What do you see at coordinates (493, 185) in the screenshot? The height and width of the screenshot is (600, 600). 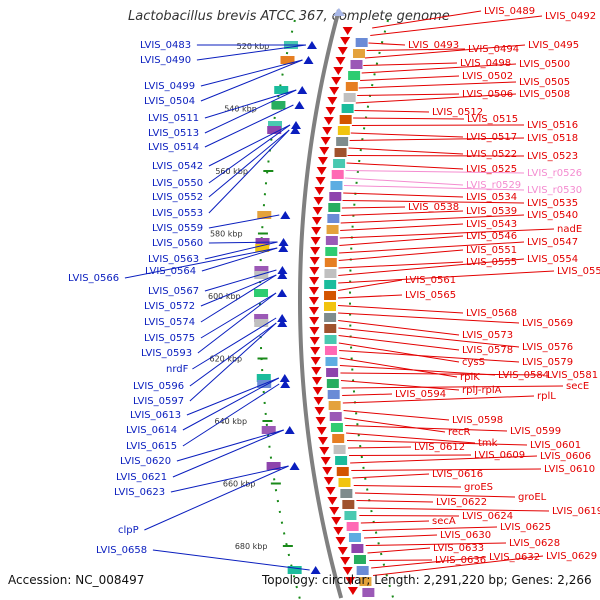 I see `right-gene-label: LVIS_r0529` at bounding box center [493, 185].